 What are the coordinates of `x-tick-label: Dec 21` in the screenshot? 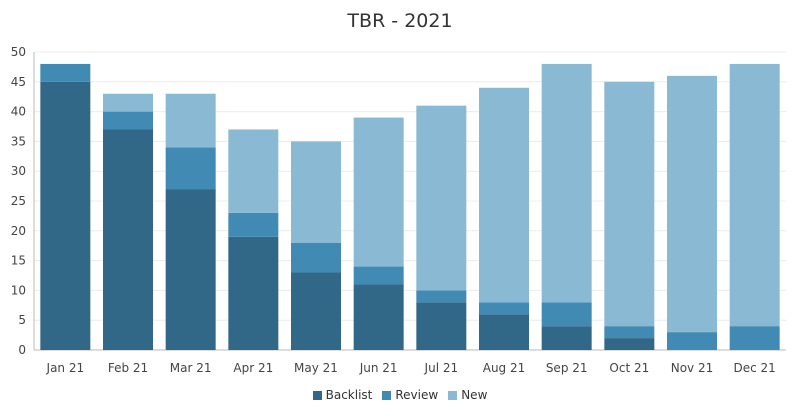 It's located at (755, 368).